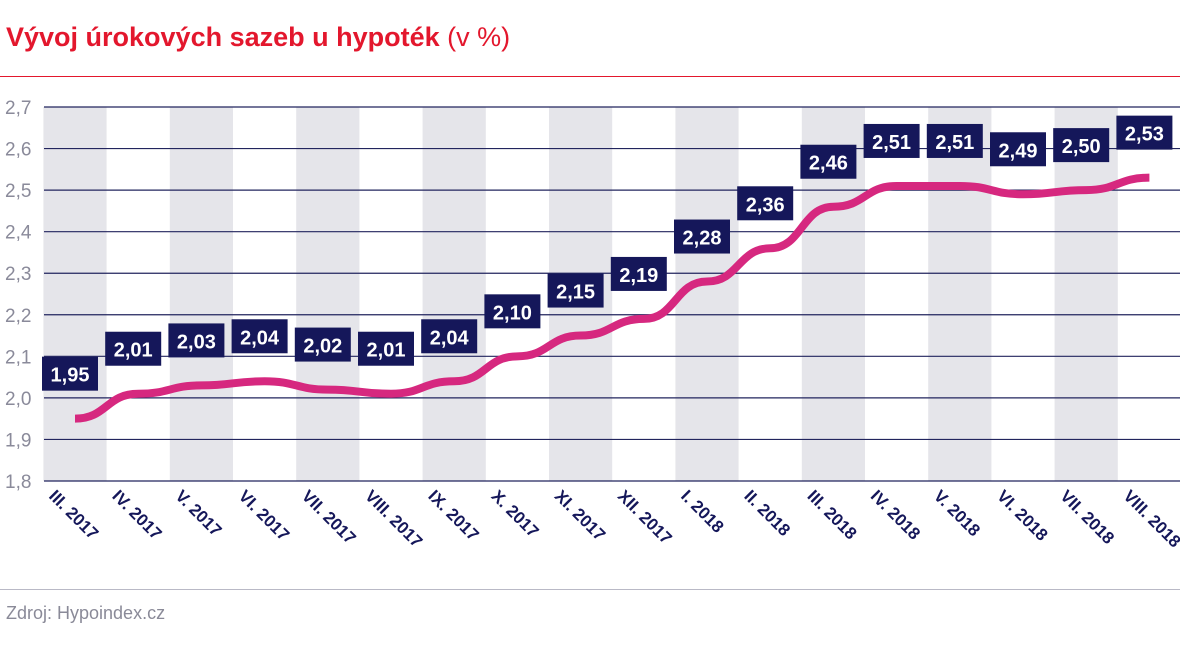  I want to click on x-tick-label: XII. 2017, so click(645, 517).